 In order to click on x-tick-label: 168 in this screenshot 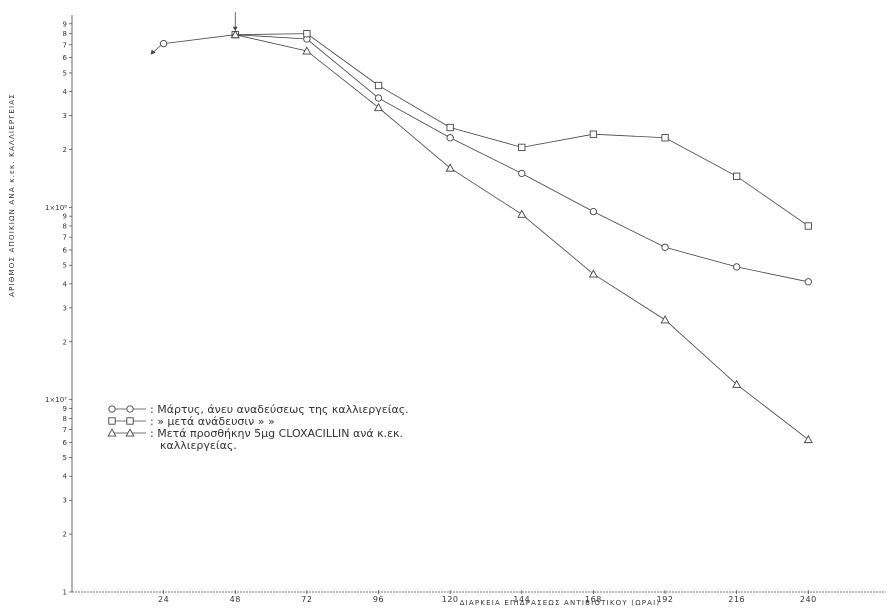, I will do `click(593, 599)`.